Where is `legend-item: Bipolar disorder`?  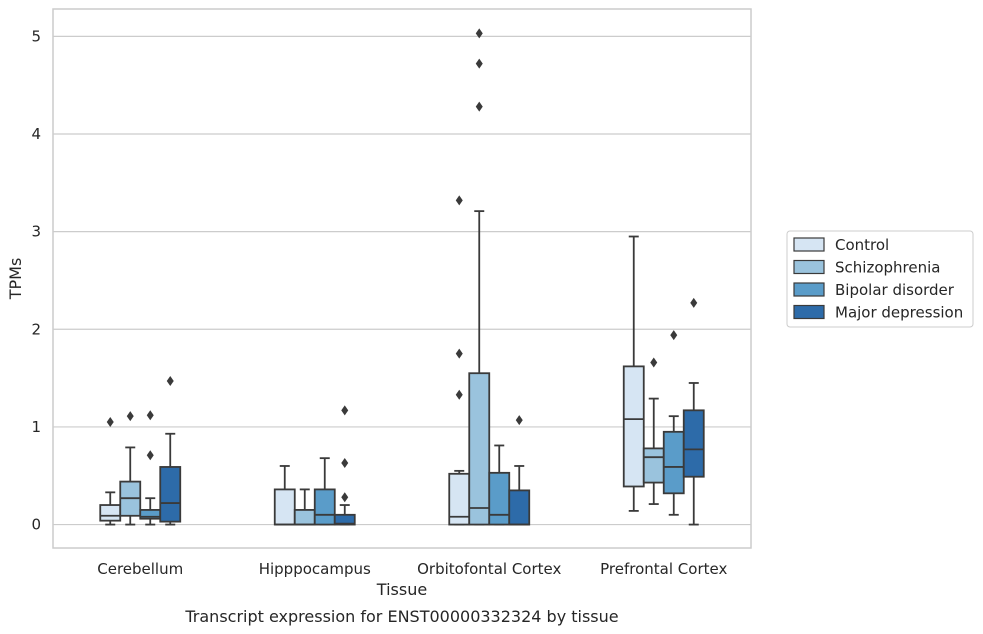
legend-item: Bipolar disorder is located at coordinates (874, 290).